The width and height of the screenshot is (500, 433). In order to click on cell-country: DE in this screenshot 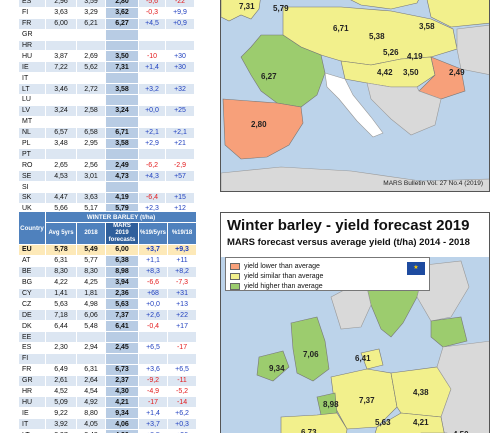, I will do `click(32, 315)`.